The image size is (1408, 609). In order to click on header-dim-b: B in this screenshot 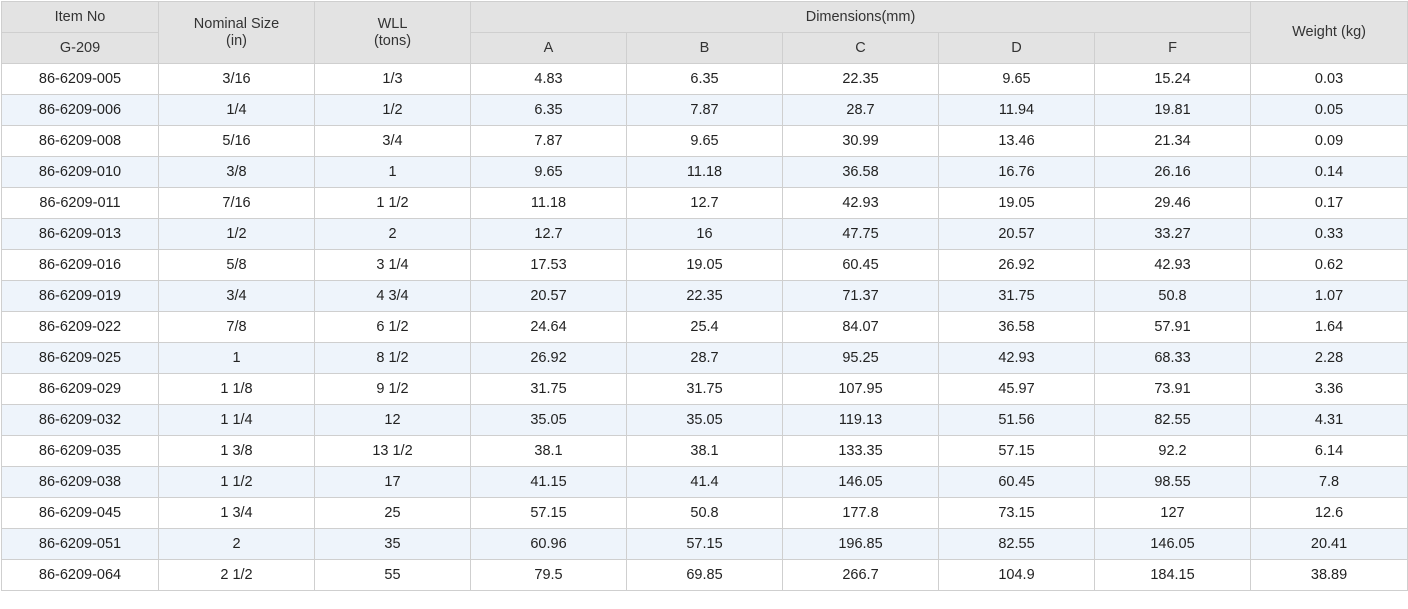, I will do `click(704, 48)`.